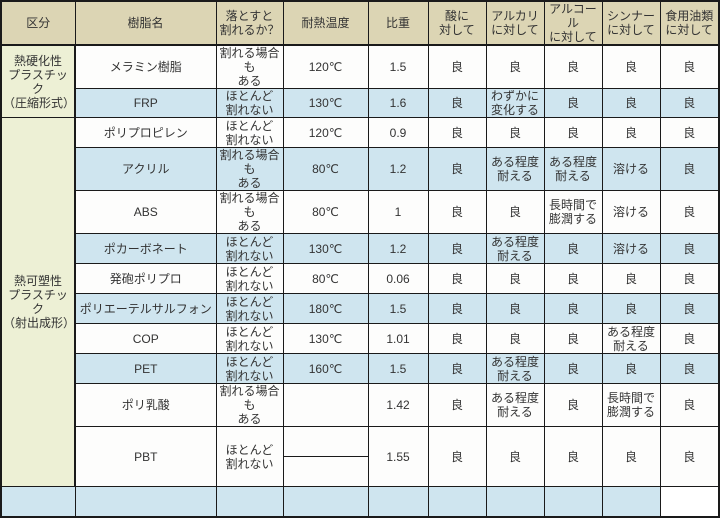  What do you see at coordinates (398, 132) in the screenshot?
I see `specific-gravity-cell: 0.9` at bounding box center [398, 132].